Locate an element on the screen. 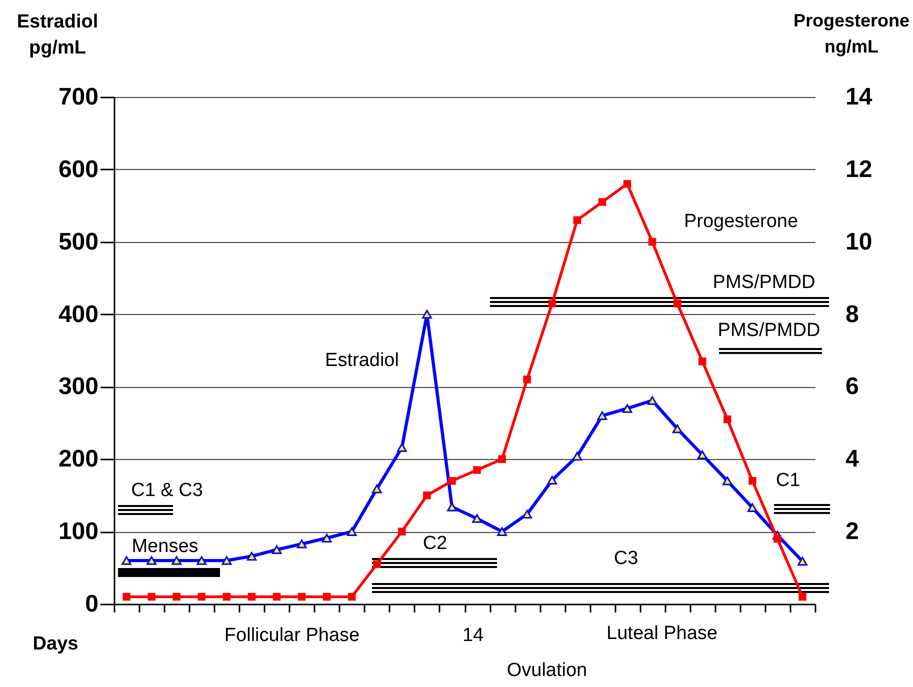  y2-tick-label: 12 is located at coordinates (859, 169).